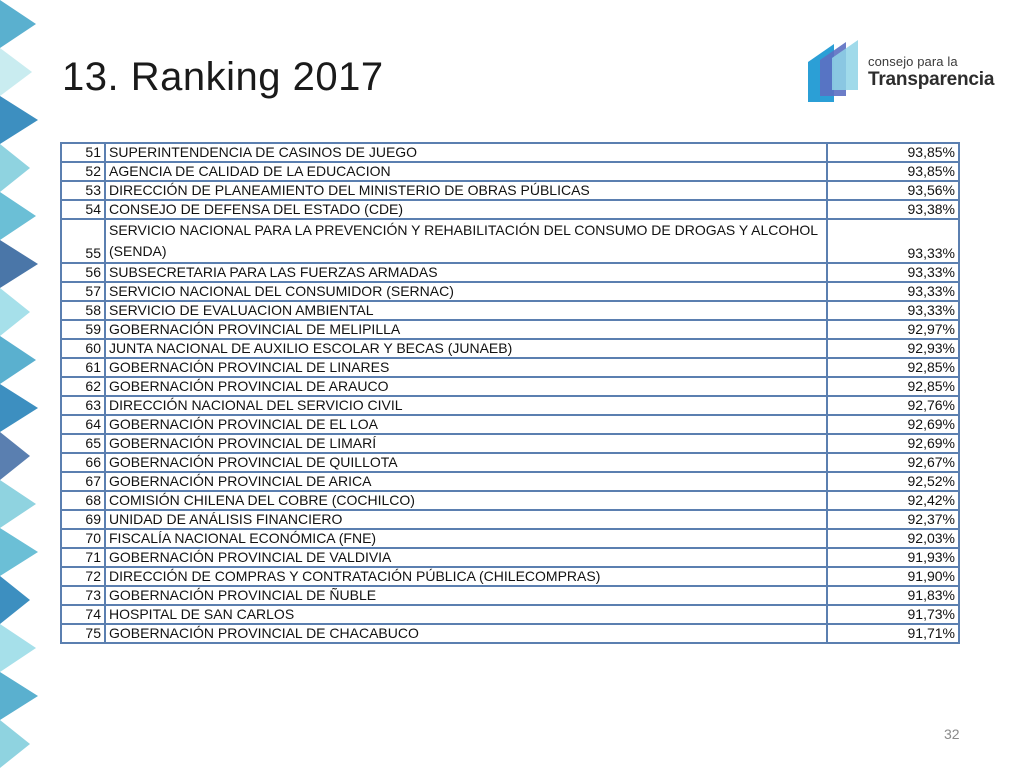 The image size is (1024, 768). What do you see at coordinates (83, 190) in the screenshot?
I see `rank-cell: 53` at bounding box center [83, 190].